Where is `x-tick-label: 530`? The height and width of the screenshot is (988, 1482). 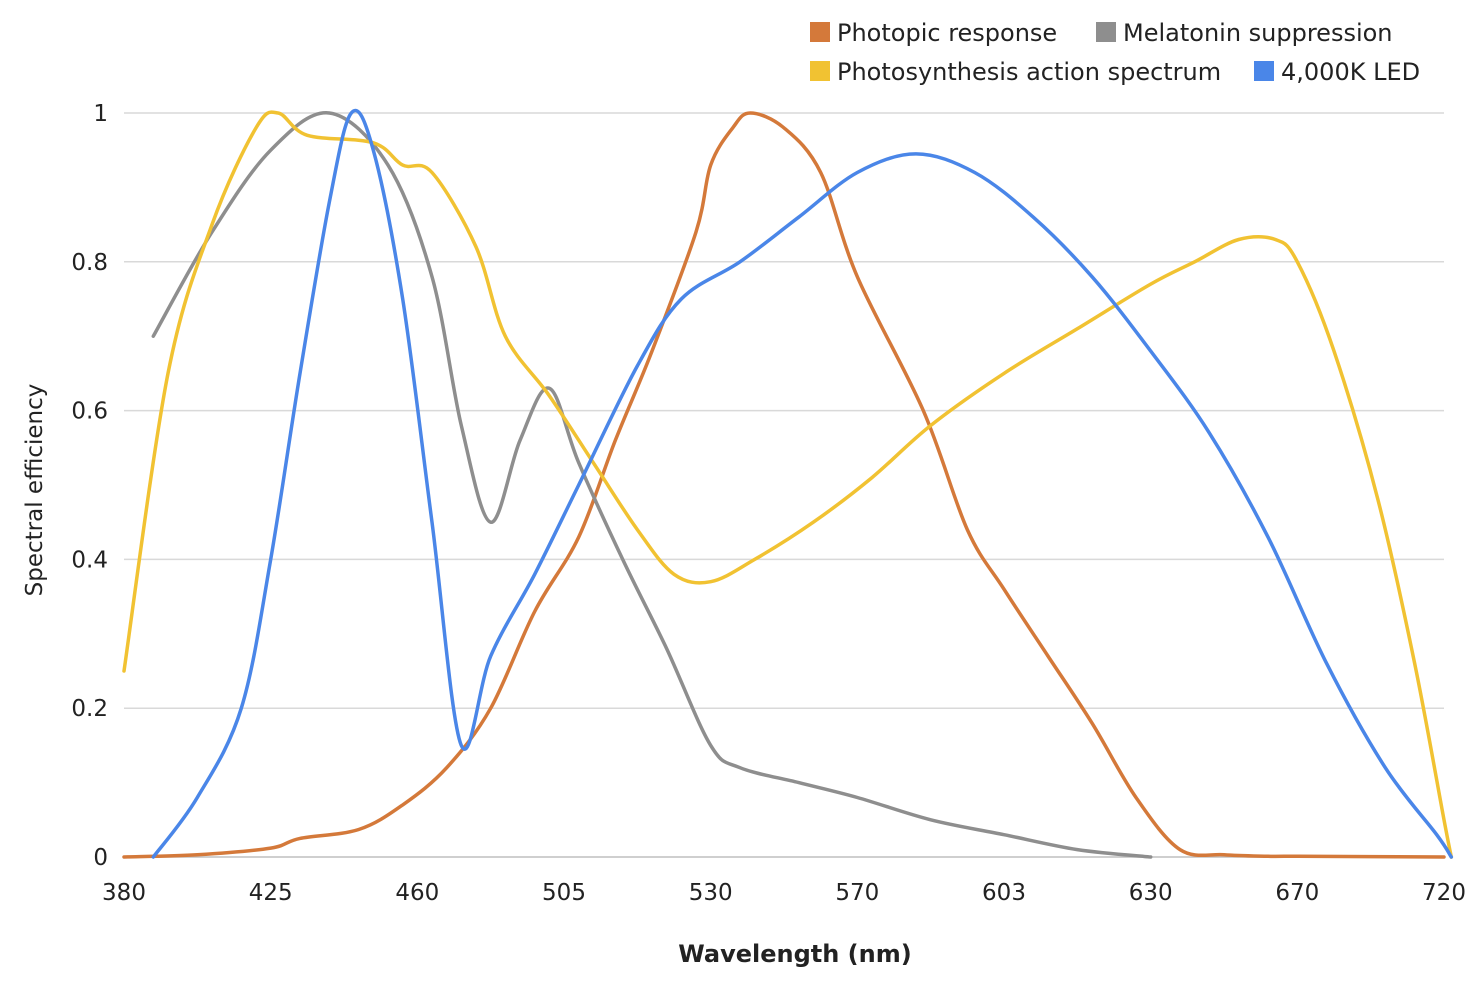 x-tick-label: 530 is located at coordinates (711, 893).